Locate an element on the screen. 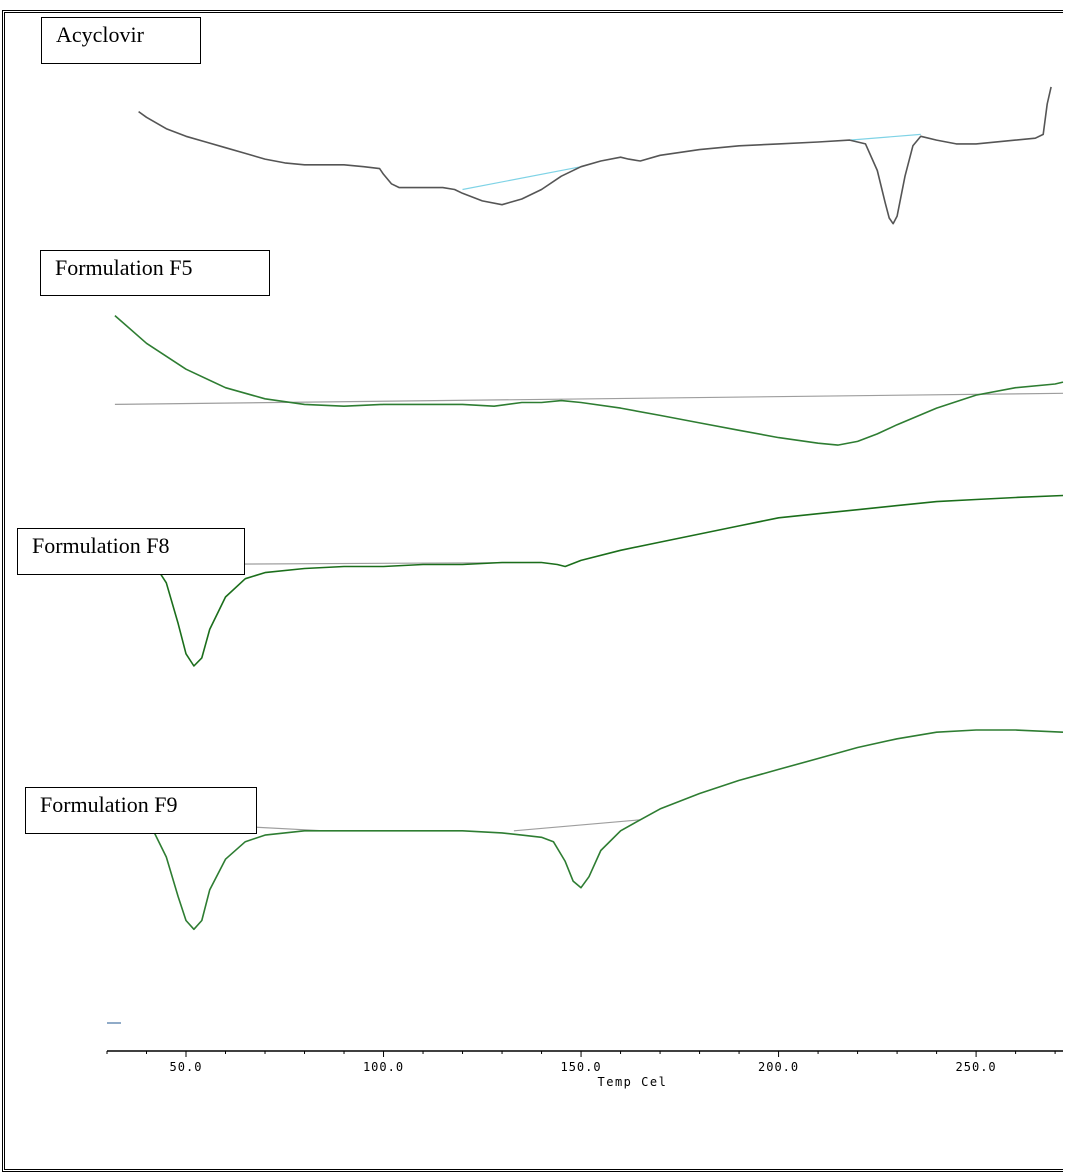  acyclovir-baseline is located at coordinates (522, 178).